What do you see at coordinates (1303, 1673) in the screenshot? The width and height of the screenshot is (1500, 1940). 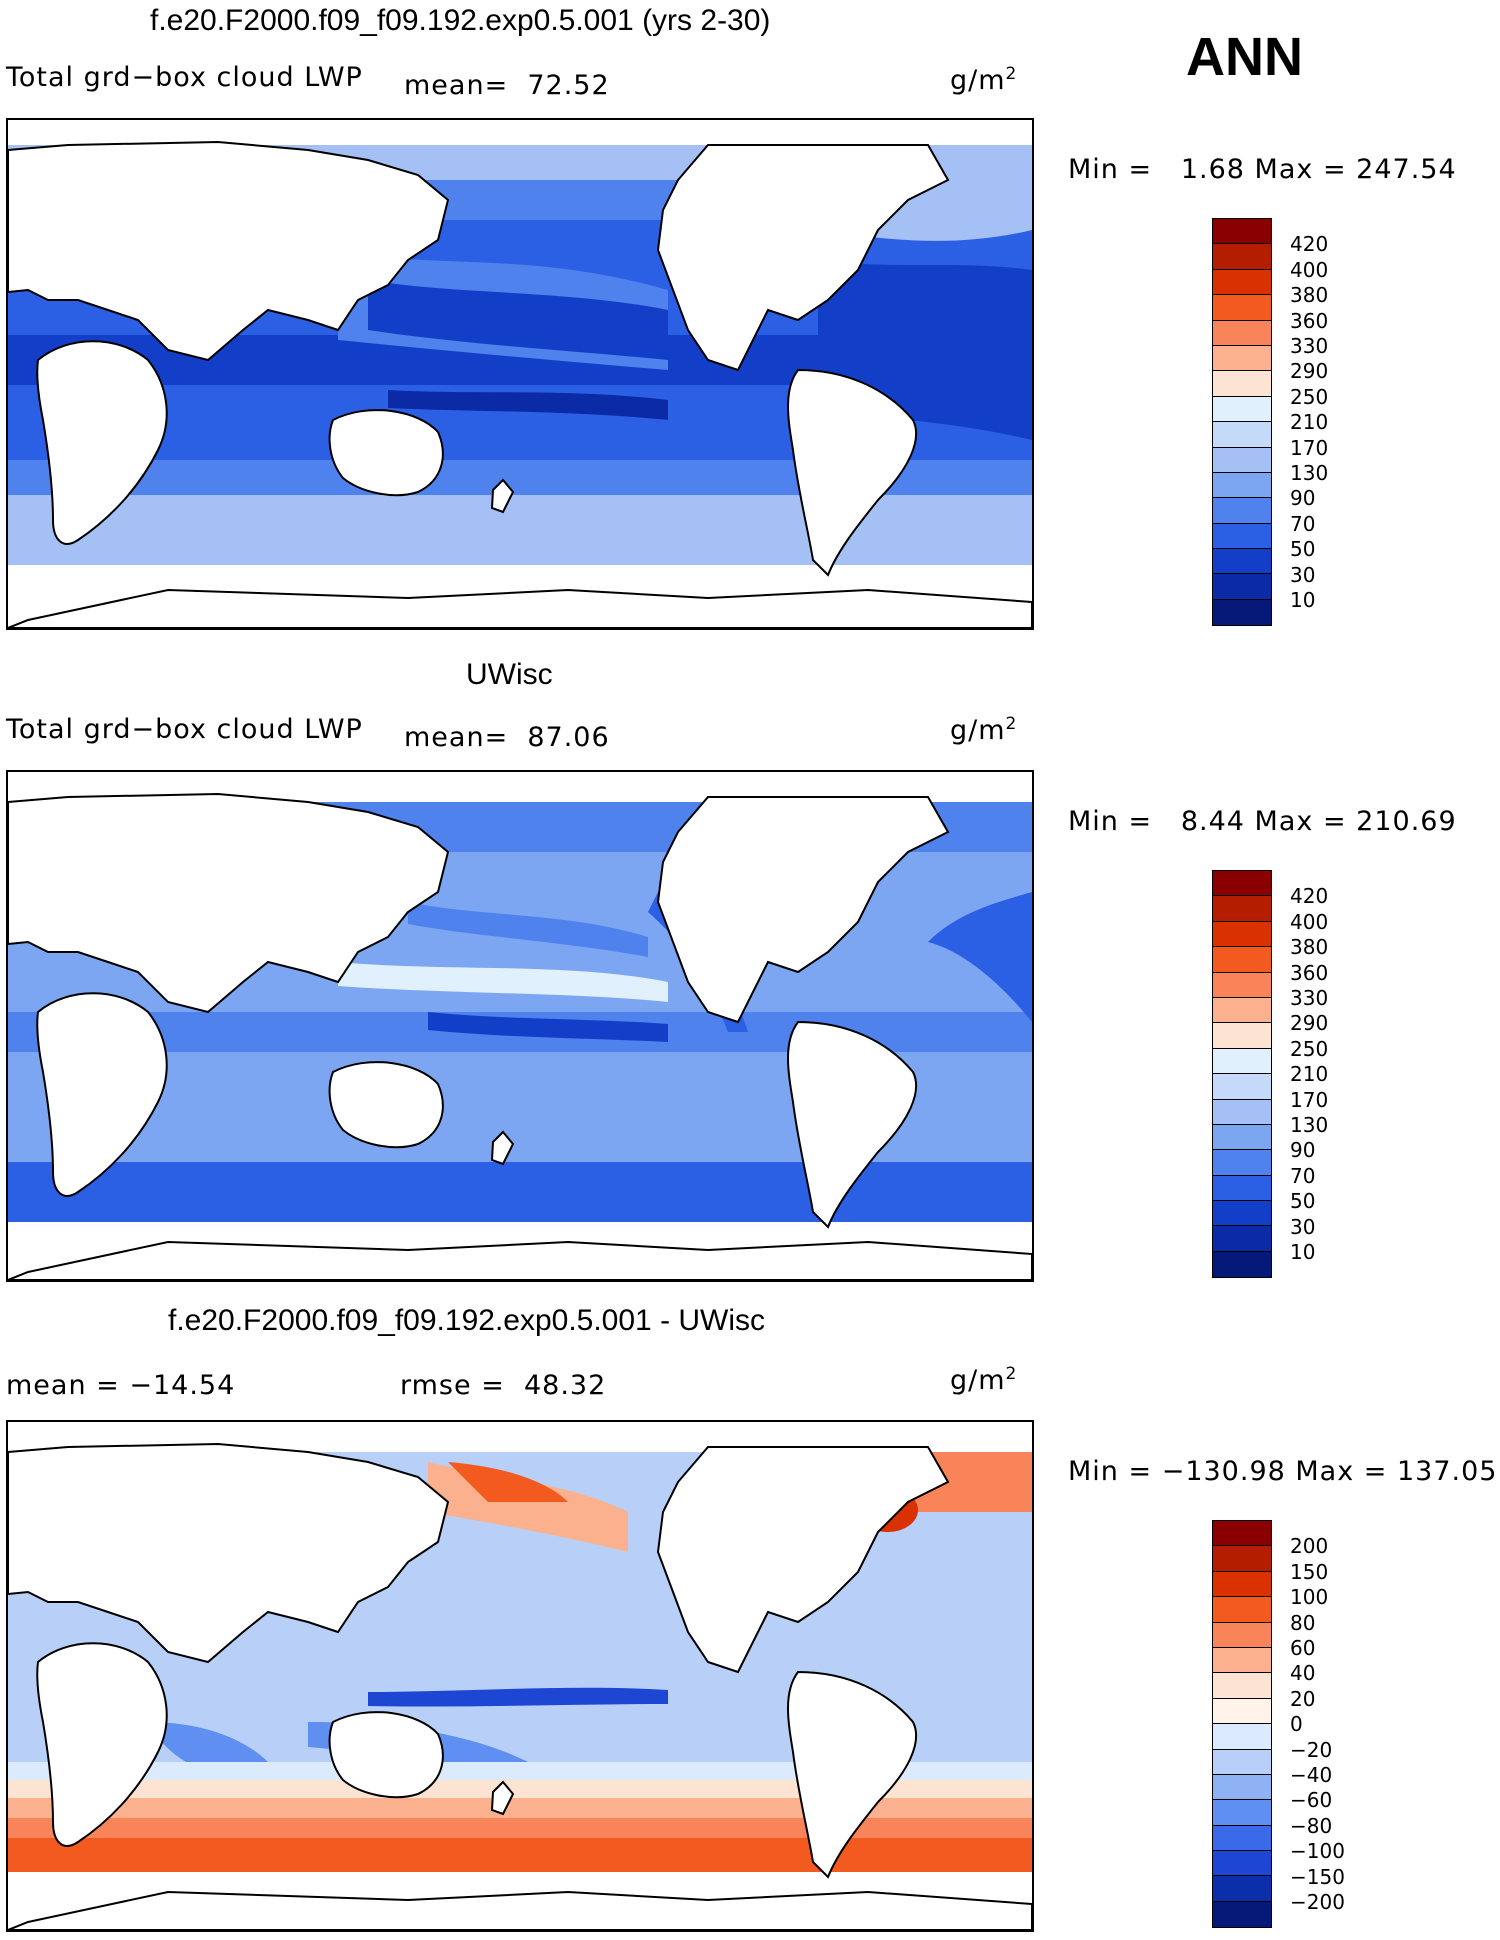 I see `colorbar-label: 40` at bounding box center [1303, 1673].